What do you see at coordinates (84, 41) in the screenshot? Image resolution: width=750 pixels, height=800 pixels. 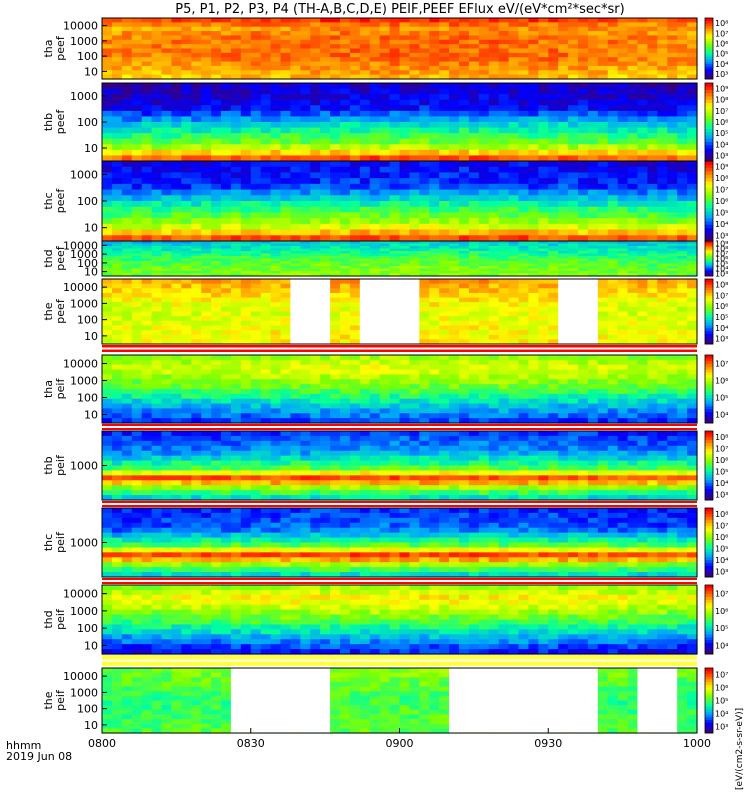 I see `y-tick-label: 1000` at bounding box center [84, 41].